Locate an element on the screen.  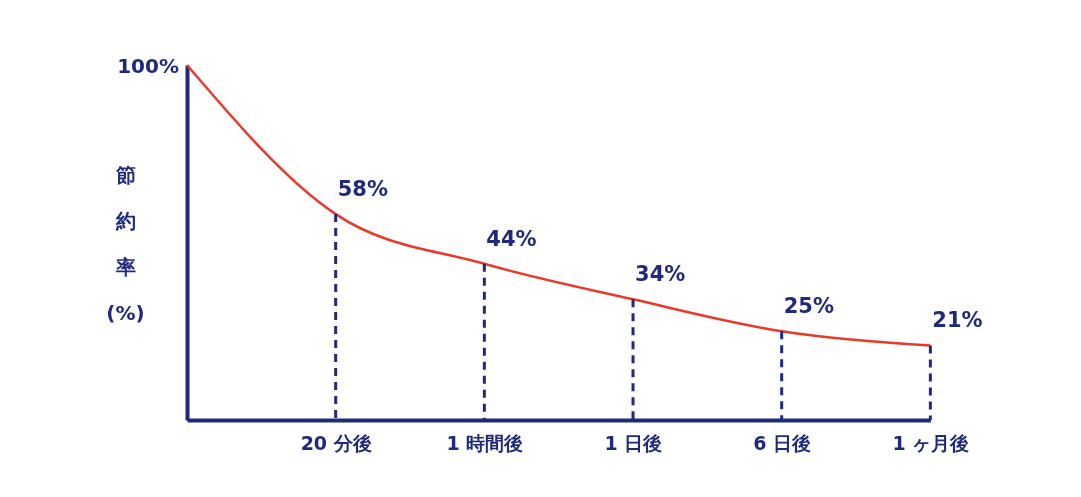
text: 44% is located at coordinates (511, 238).